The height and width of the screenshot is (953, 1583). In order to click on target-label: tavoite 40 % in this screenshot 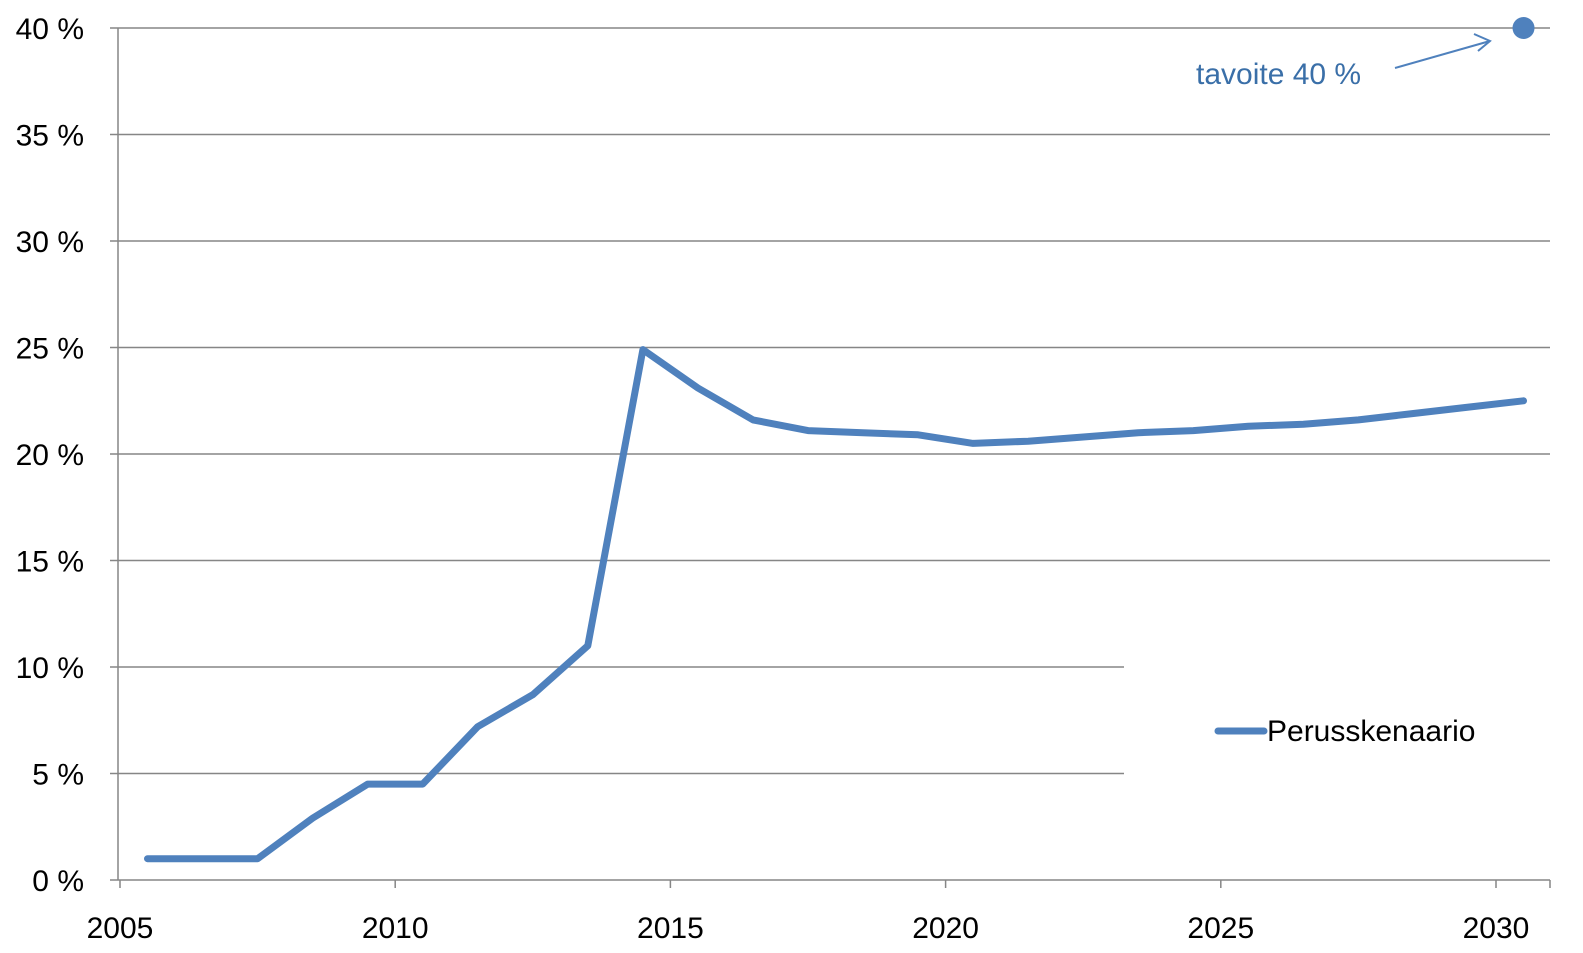, I will do `click(1278, 74)`.